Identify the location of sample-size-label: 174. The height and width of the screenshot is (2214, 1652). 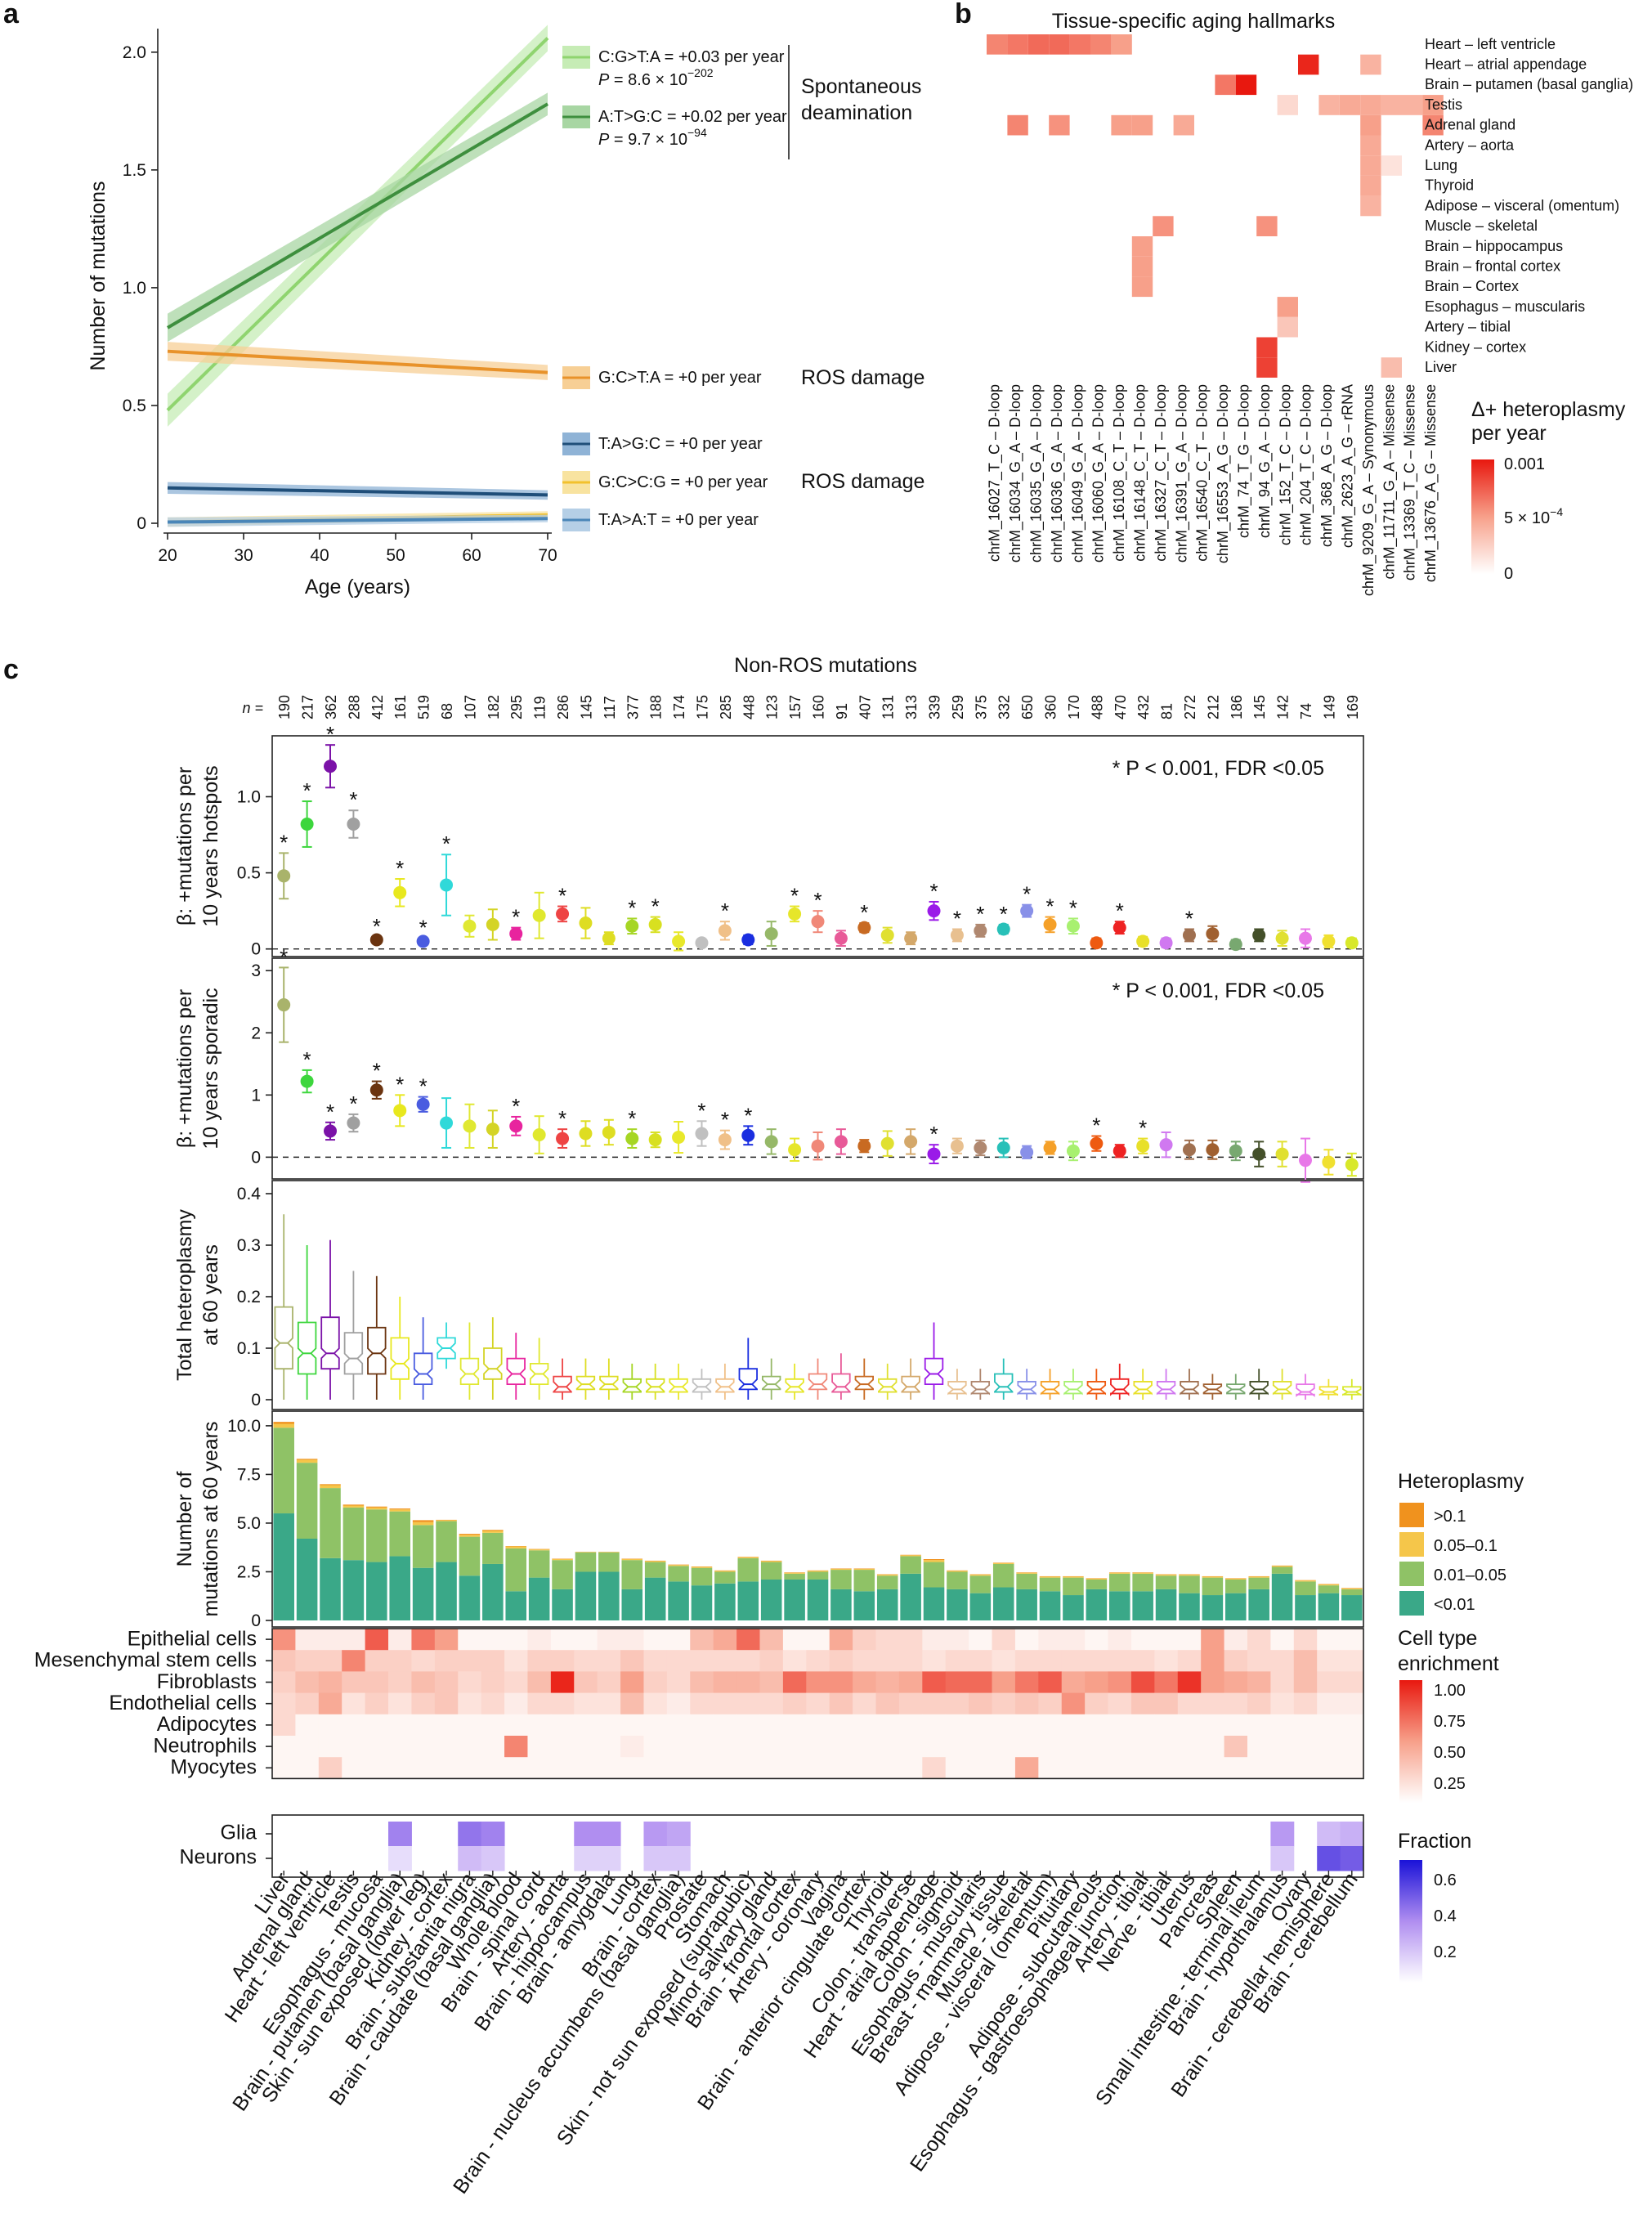
(679, 707).